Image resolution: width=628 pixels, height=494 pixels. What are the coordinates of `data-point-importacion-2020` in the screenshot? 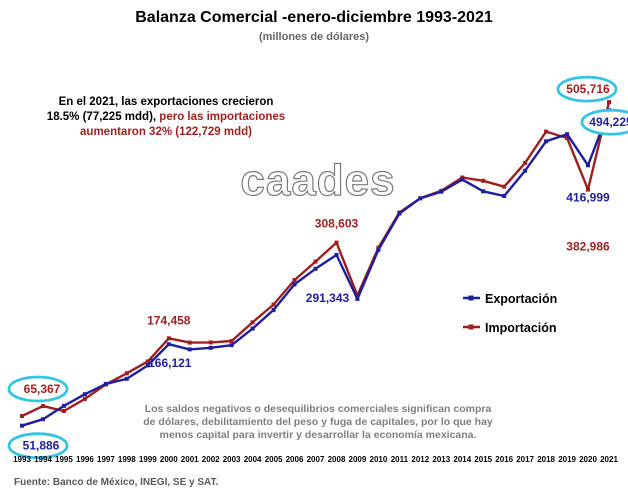 It's located at (588, 189).